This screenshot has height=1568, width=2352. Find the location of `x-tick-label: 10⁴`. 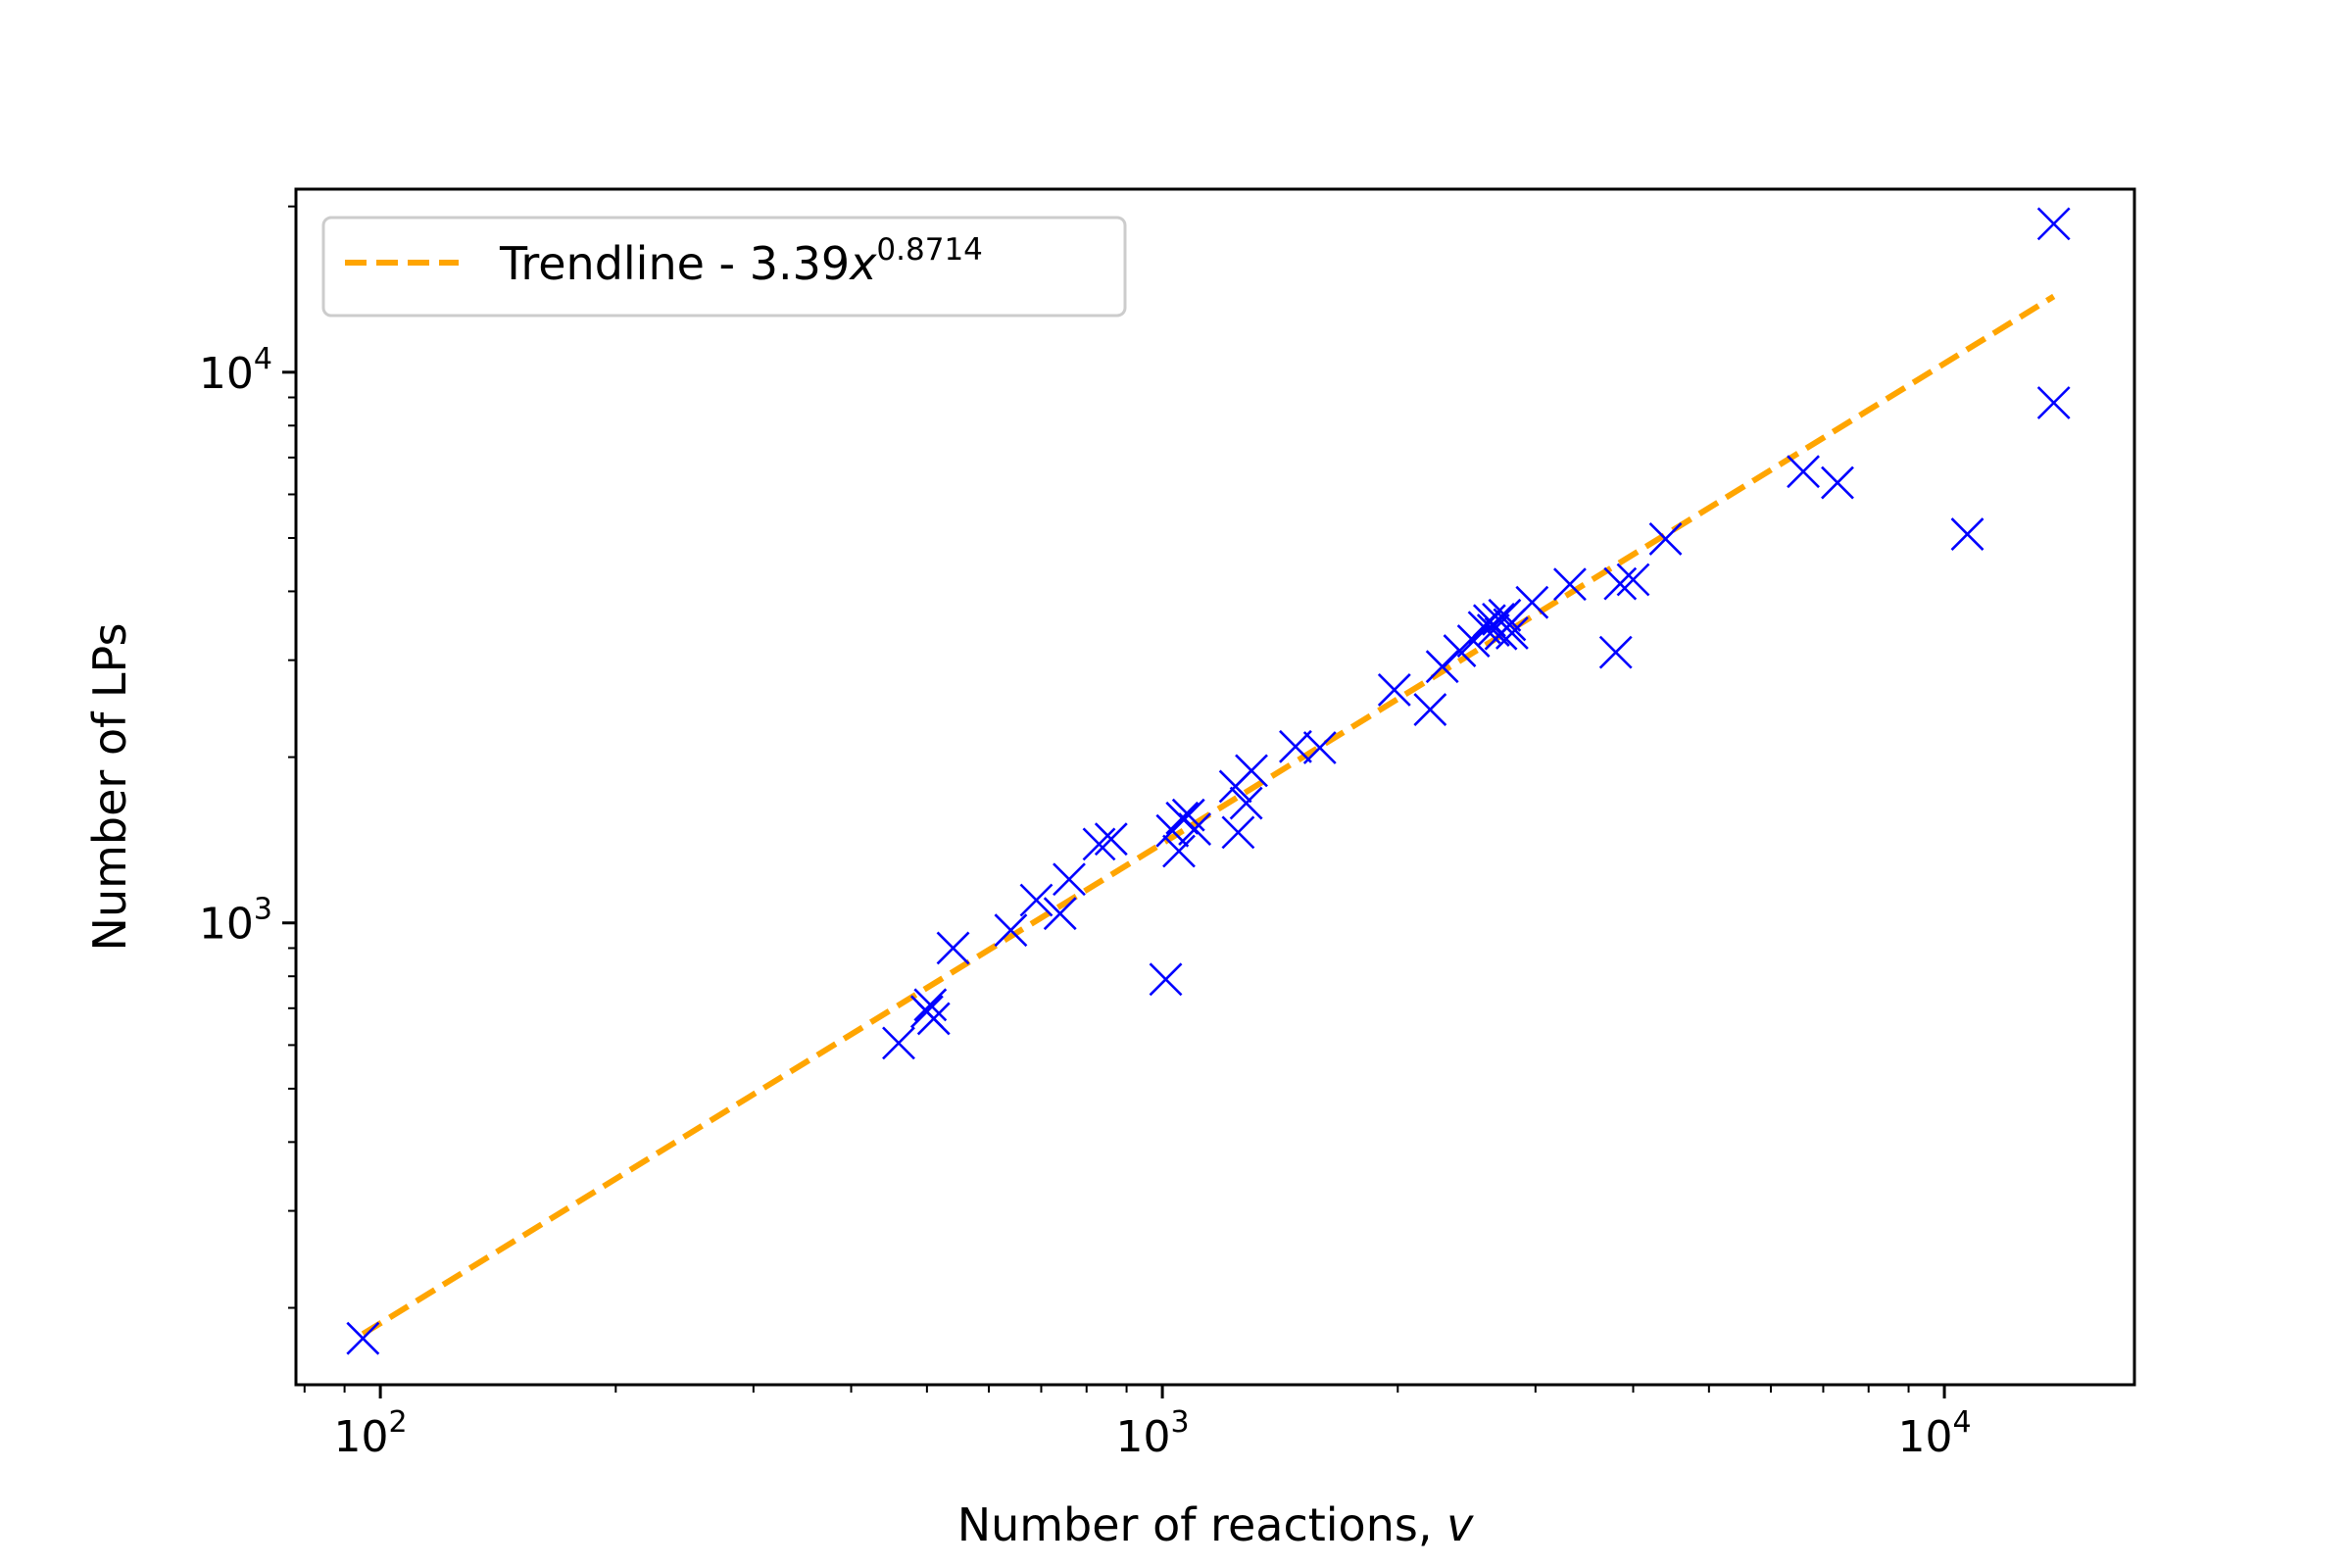

x-tick-label: 10⁴ is located at coordinates (1935, 1433).